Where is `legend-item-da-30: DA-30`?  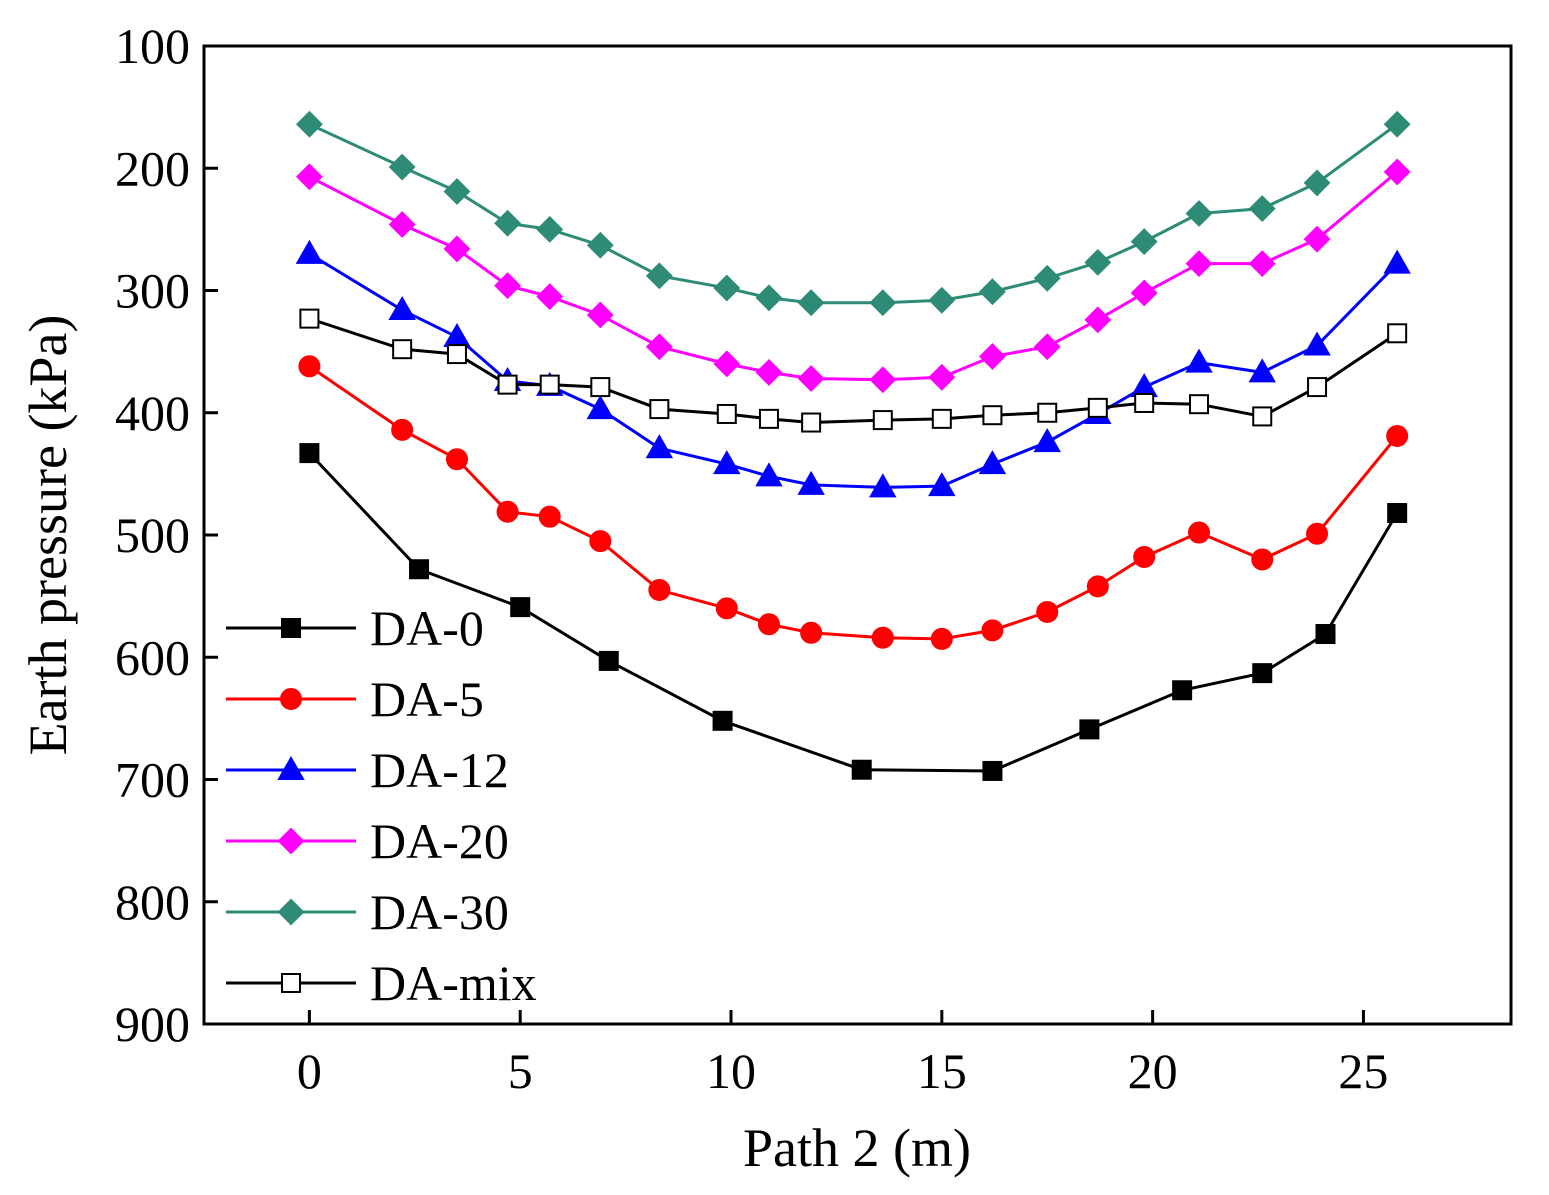
legend-item-da-30: DA-30 is located at coordinates (367, 912).